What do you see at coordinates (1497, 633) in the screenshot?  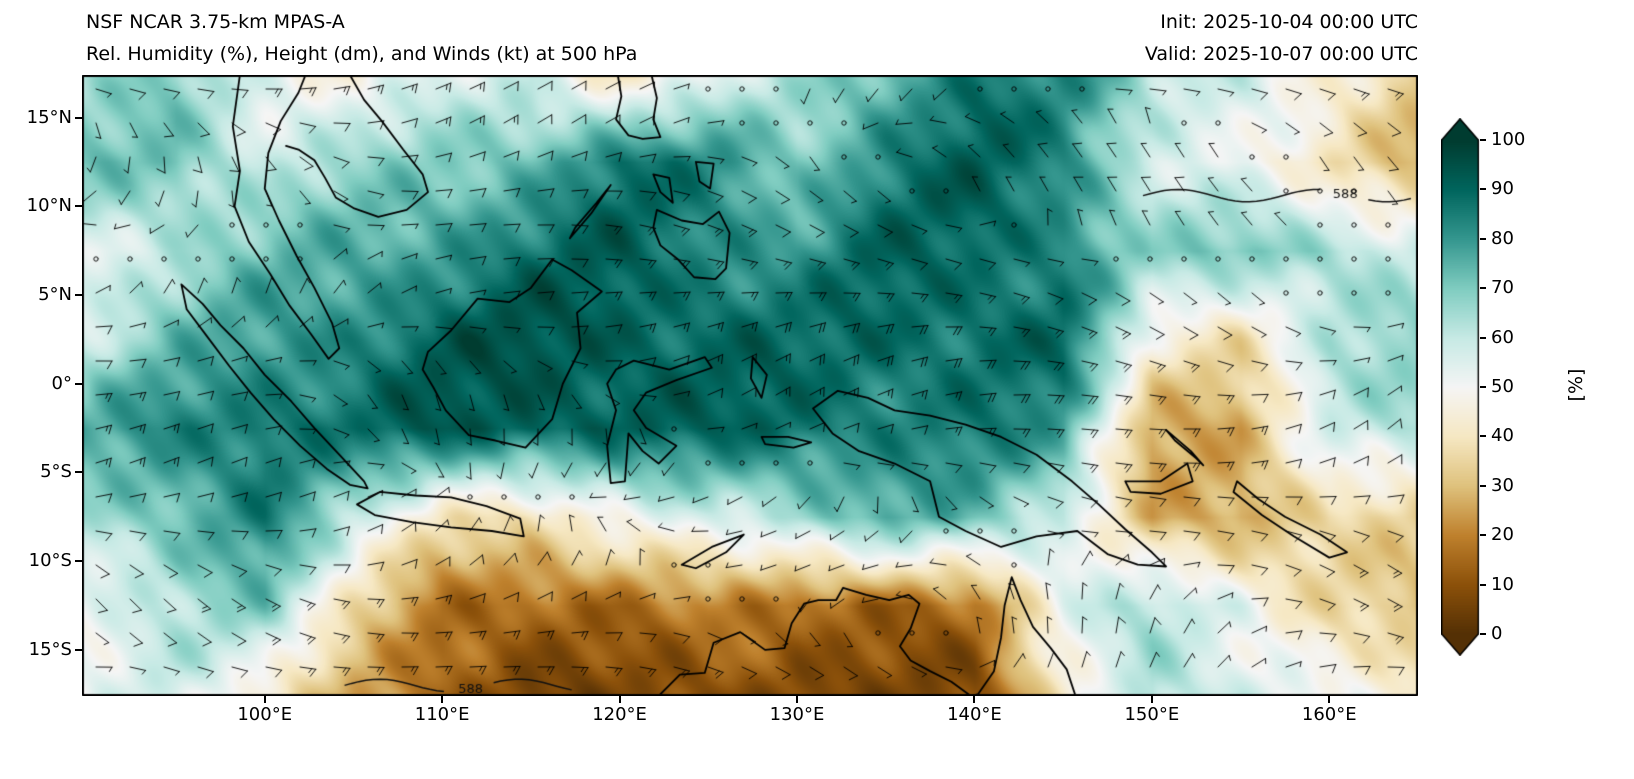 I see `colorbar-tick-label: 0` at bounding box center [1497, 633].